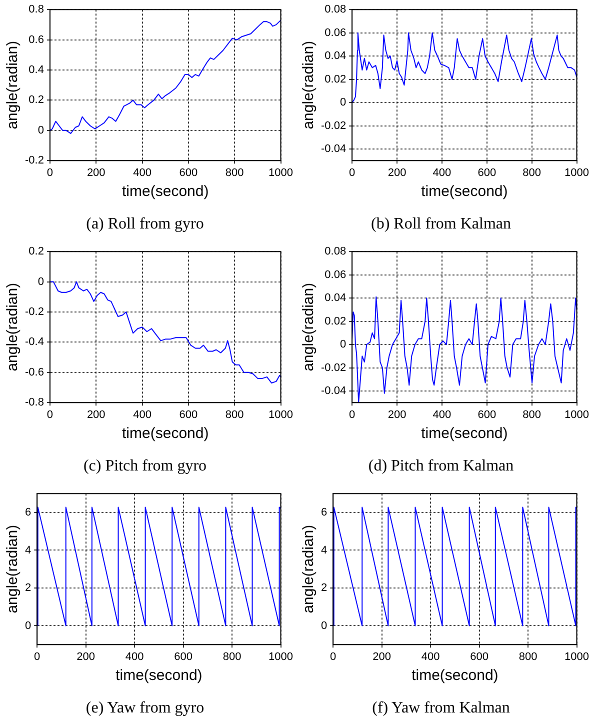 This screenshot has width=592, height=727. What do you see at coordinates (36, 10) in the screenshot?
I see `y-tick-label: 0.8` at bounding box center [36, 10].